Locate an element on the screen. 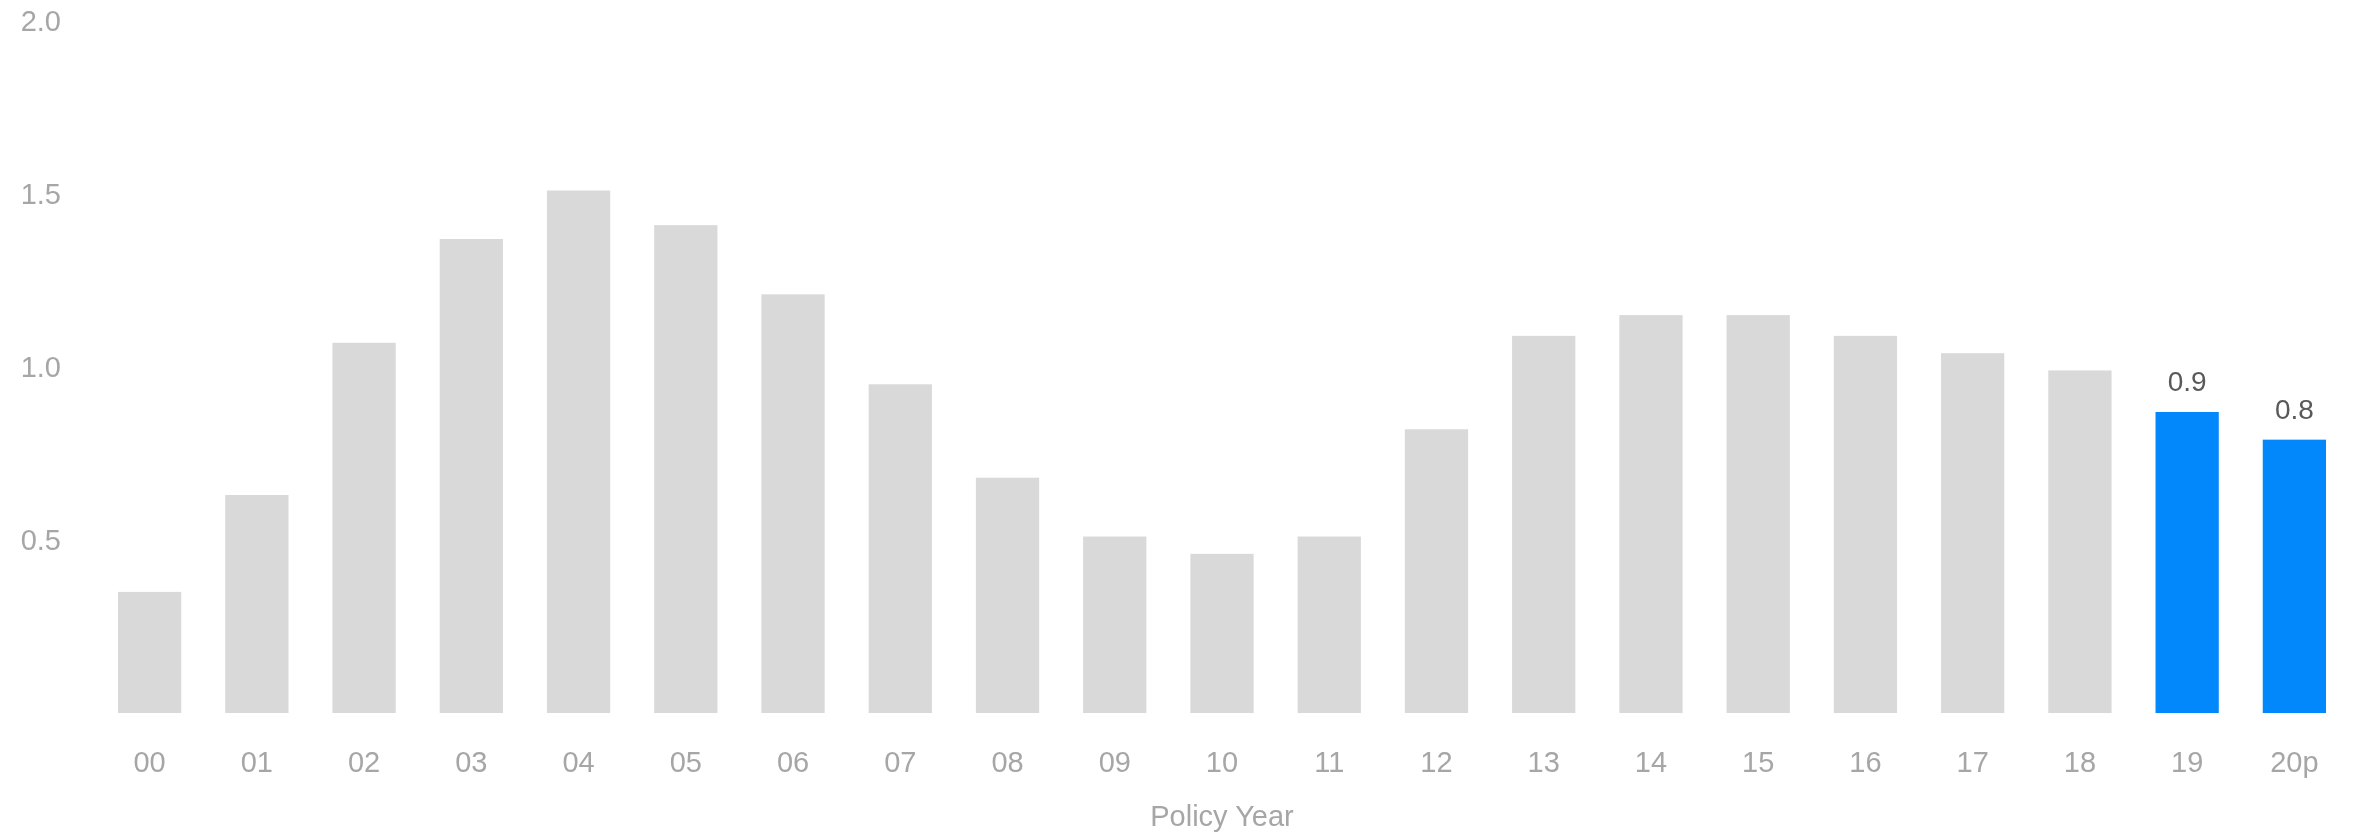 The width and height of the screenshot is (2353, 834). x-tick-label: 17 is located at coordinates (1972, 762).